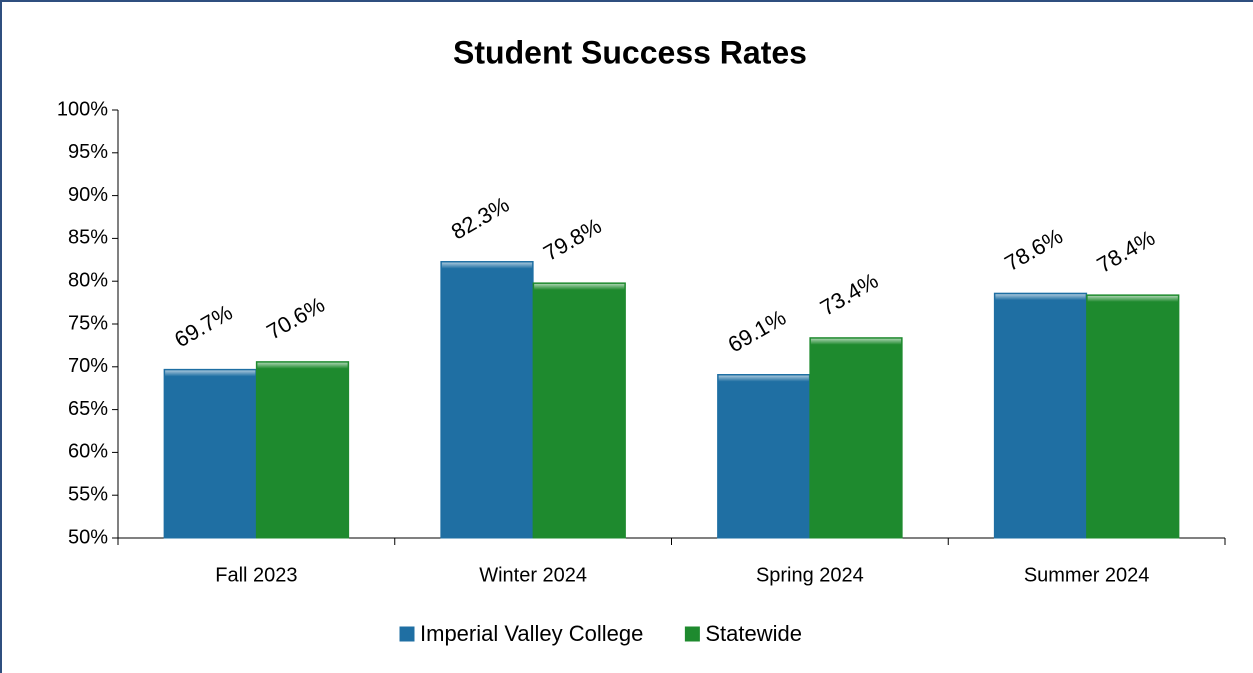  Describe the element at coordinates (849, 294) in the screenshot. I see `data-label: 73.4%` at that location.